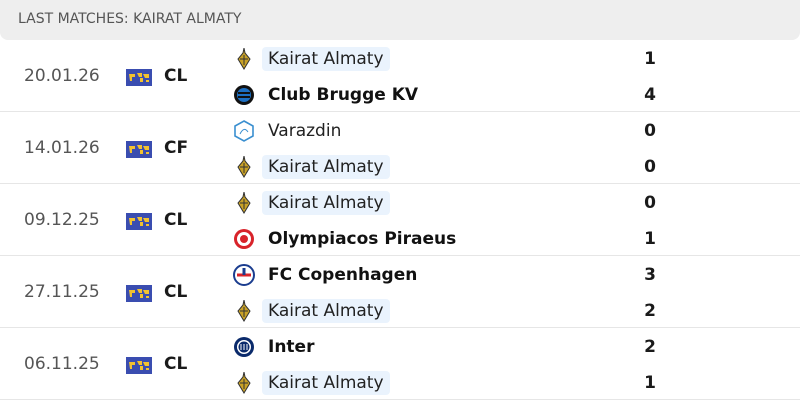 Image resolution: width=800 pixels, height=400 pixels. I want to click on home-score: 1, so click(650, 59).